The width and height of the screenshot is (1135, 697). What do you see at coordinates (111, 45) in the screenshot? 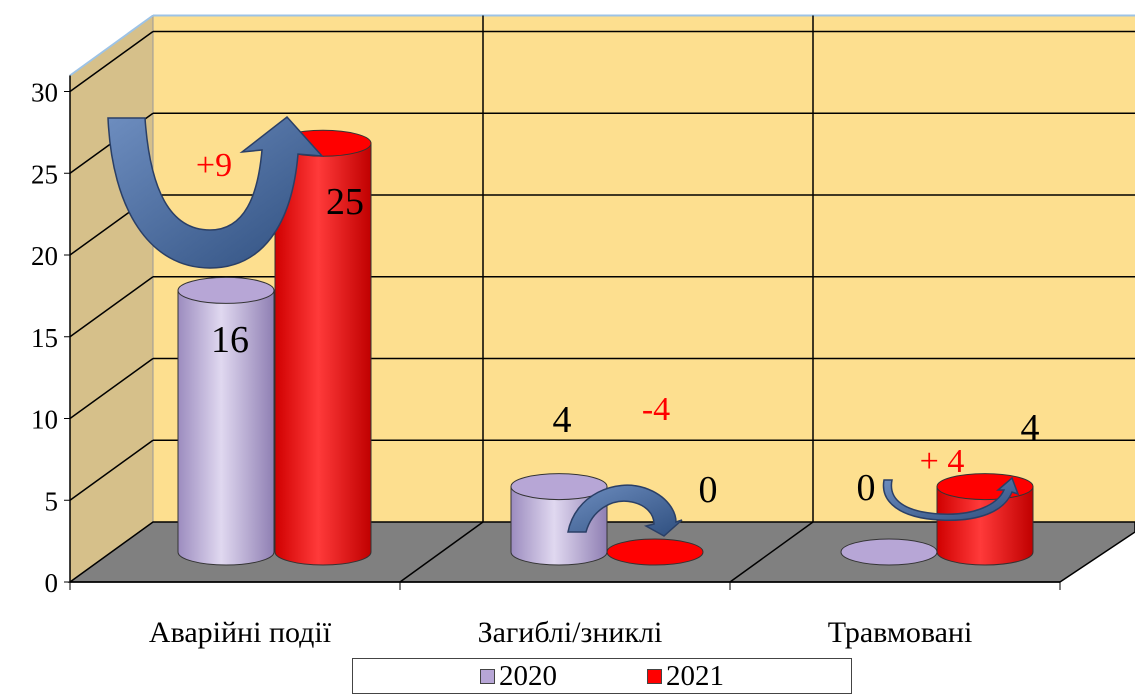
I see `side-wall-top-edge` at bounding box center [111, 45].